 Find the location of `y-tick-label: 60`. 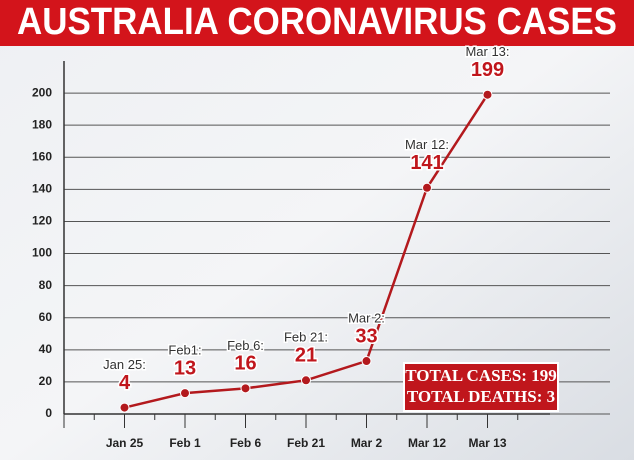

y-tick-label: 60 is located at coordinates (46, 317).